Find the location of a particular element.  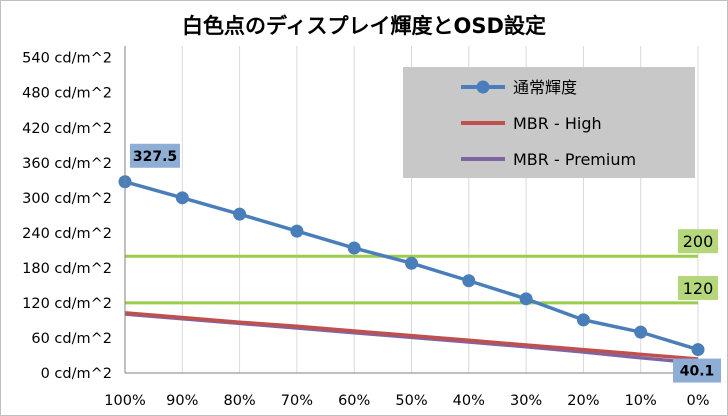

y-tick-label: 240 cd/m^2 is located at coordinates (67, 234).